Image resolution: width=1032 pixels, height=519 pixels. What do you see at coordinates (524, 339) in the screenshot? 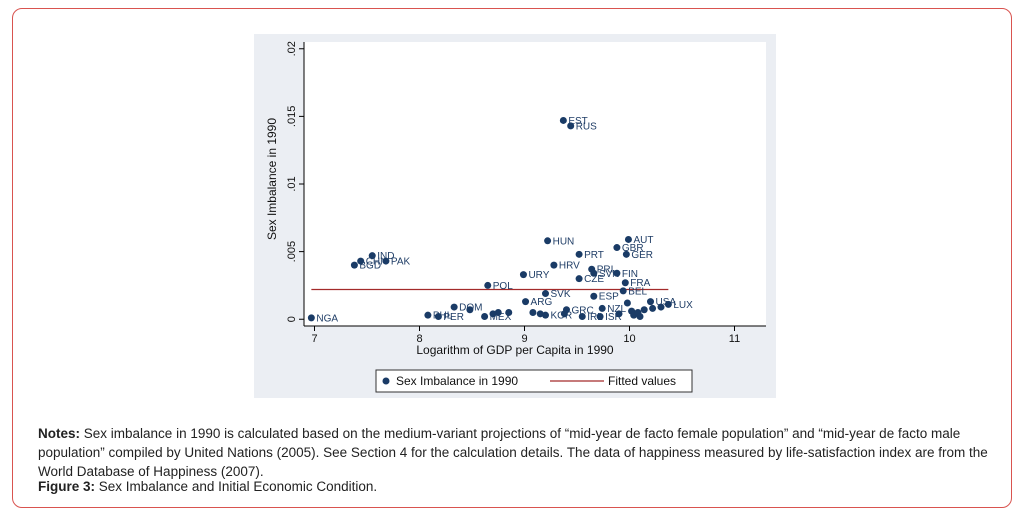
I see `x-tick-label: 9` at bounding box center [524, 339].